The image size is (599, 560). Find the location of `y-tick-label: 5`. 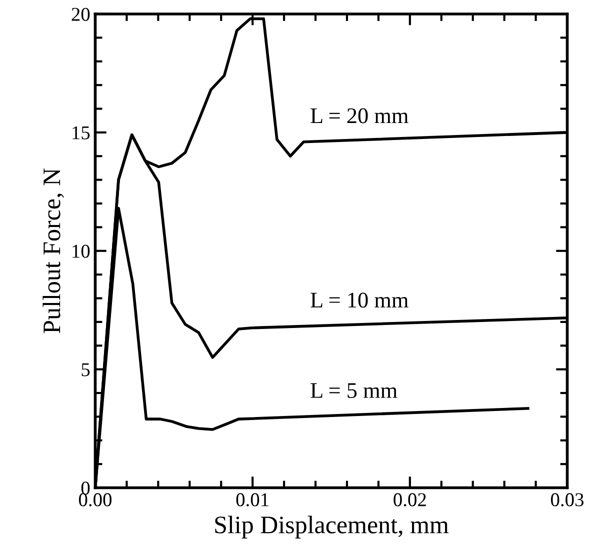

y-tick-label: 5 is located at coordinates (86, 369).